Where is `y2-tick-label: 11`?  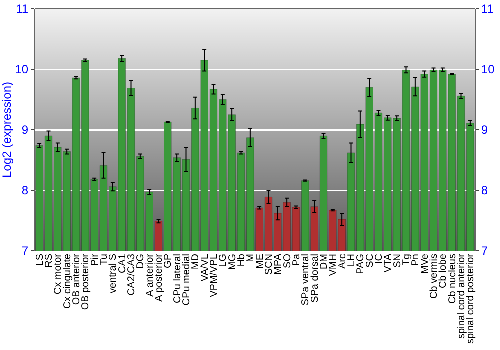
y2-tick-label: 11 is located at coordinates (487, 9).